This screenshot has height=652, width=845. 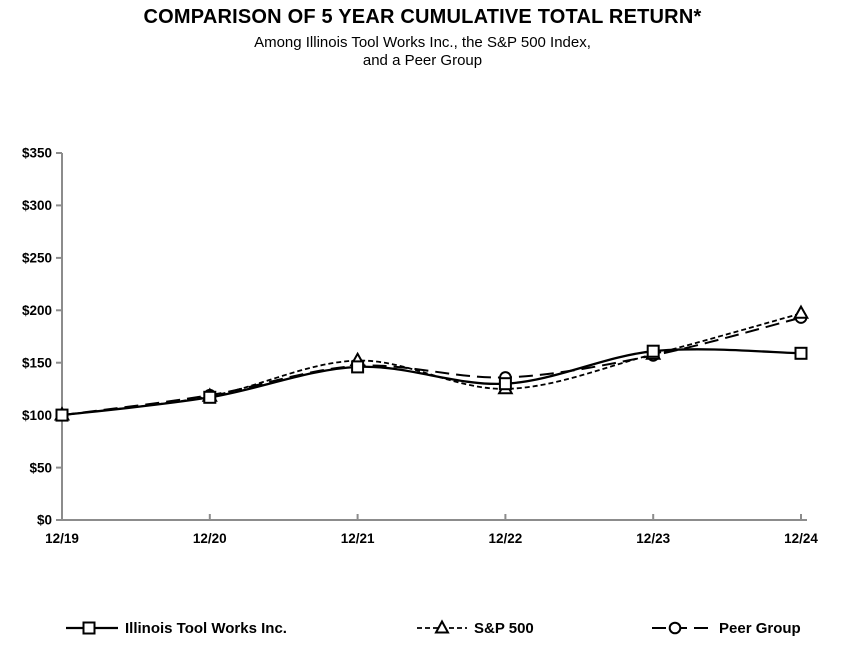 I want to click on legend-label-peer-group: Peer Group, so click(x=760, y=628).